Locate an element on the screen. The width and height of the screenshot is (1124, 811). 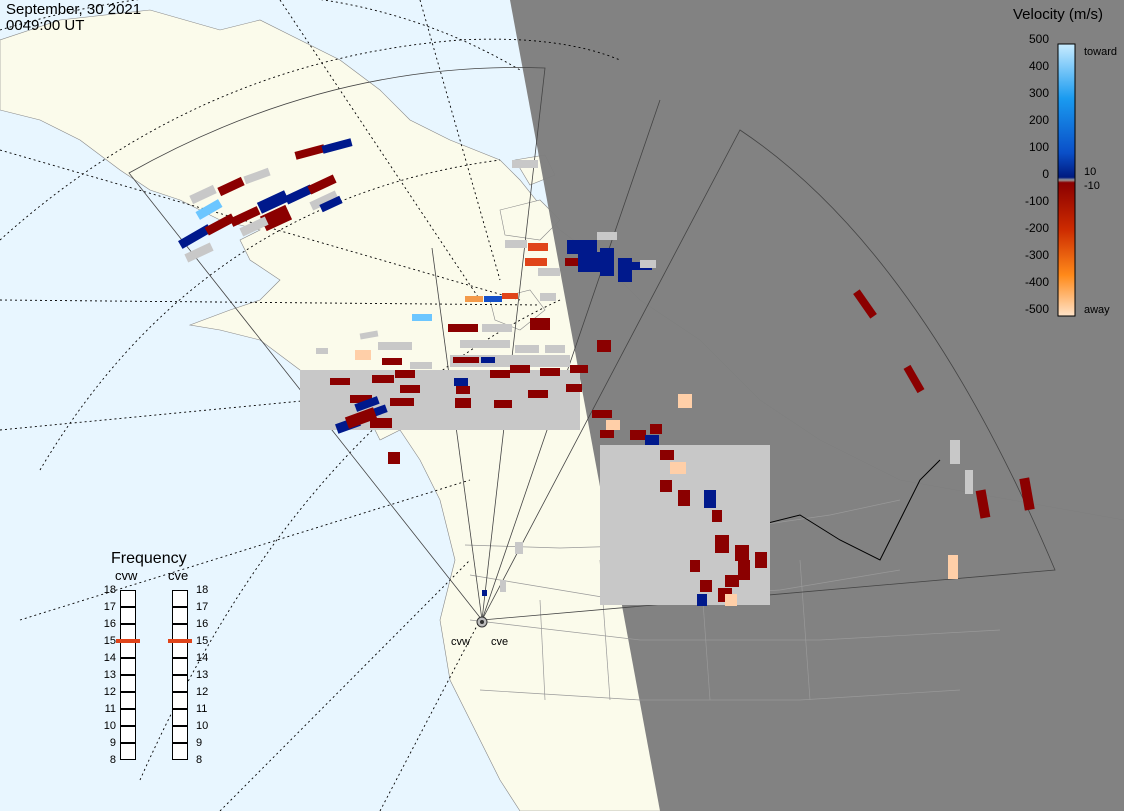
time-label: 0049:00 UT is located at coordinates (45, 25).